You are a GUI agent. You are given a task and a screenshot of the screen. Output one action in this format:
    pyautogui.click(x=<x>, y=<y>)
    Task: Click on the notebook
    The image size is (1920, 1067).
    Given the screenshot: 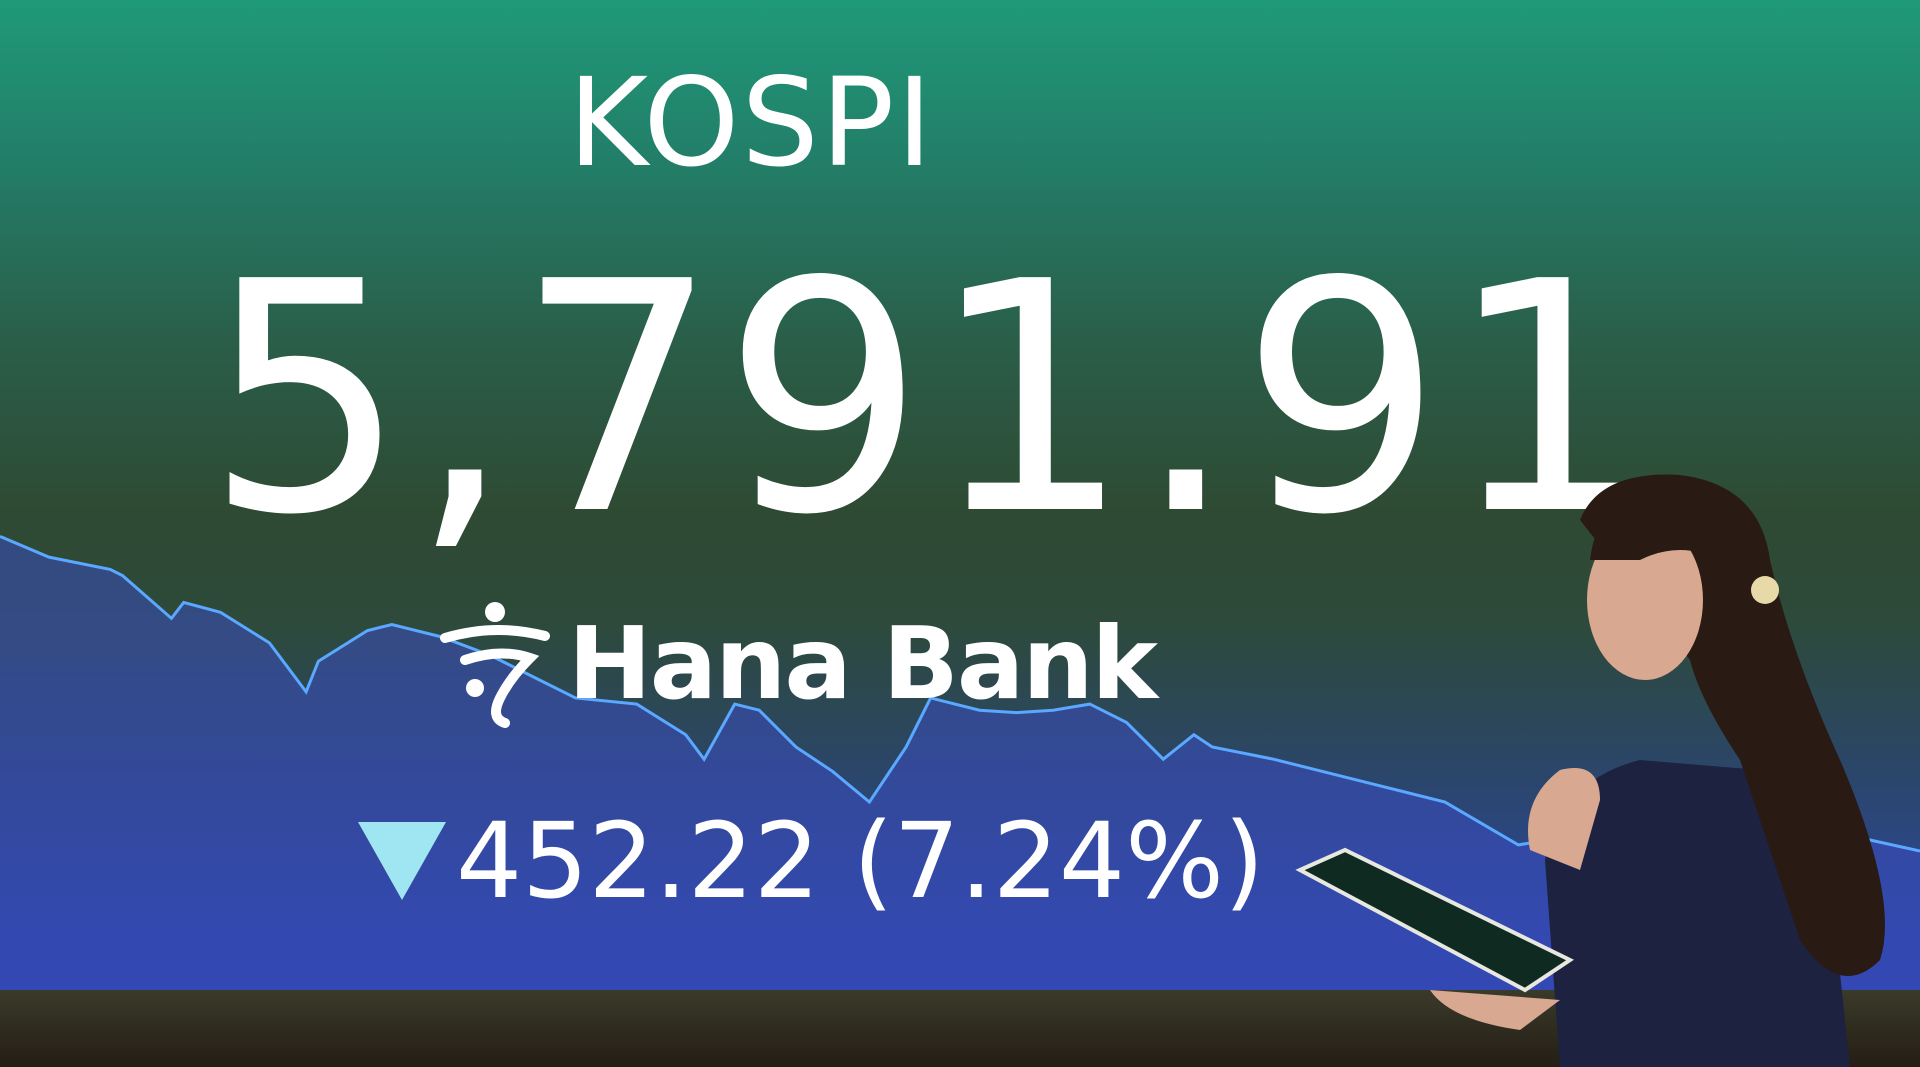 What is the action you would take?
    pyautogui.click(x=1435, y=920)
    